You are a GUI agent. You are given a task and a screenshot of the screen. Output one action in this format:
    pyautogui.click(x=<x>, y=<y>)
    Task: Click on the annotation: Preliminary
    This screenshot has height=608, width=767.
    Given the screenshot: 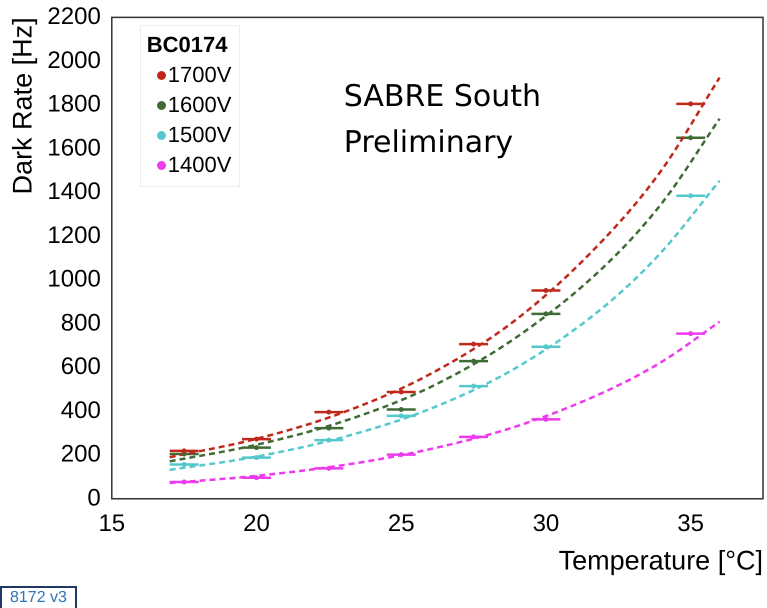 What is the action you would take?
    pyautogui.click(x=429, y=142)
    